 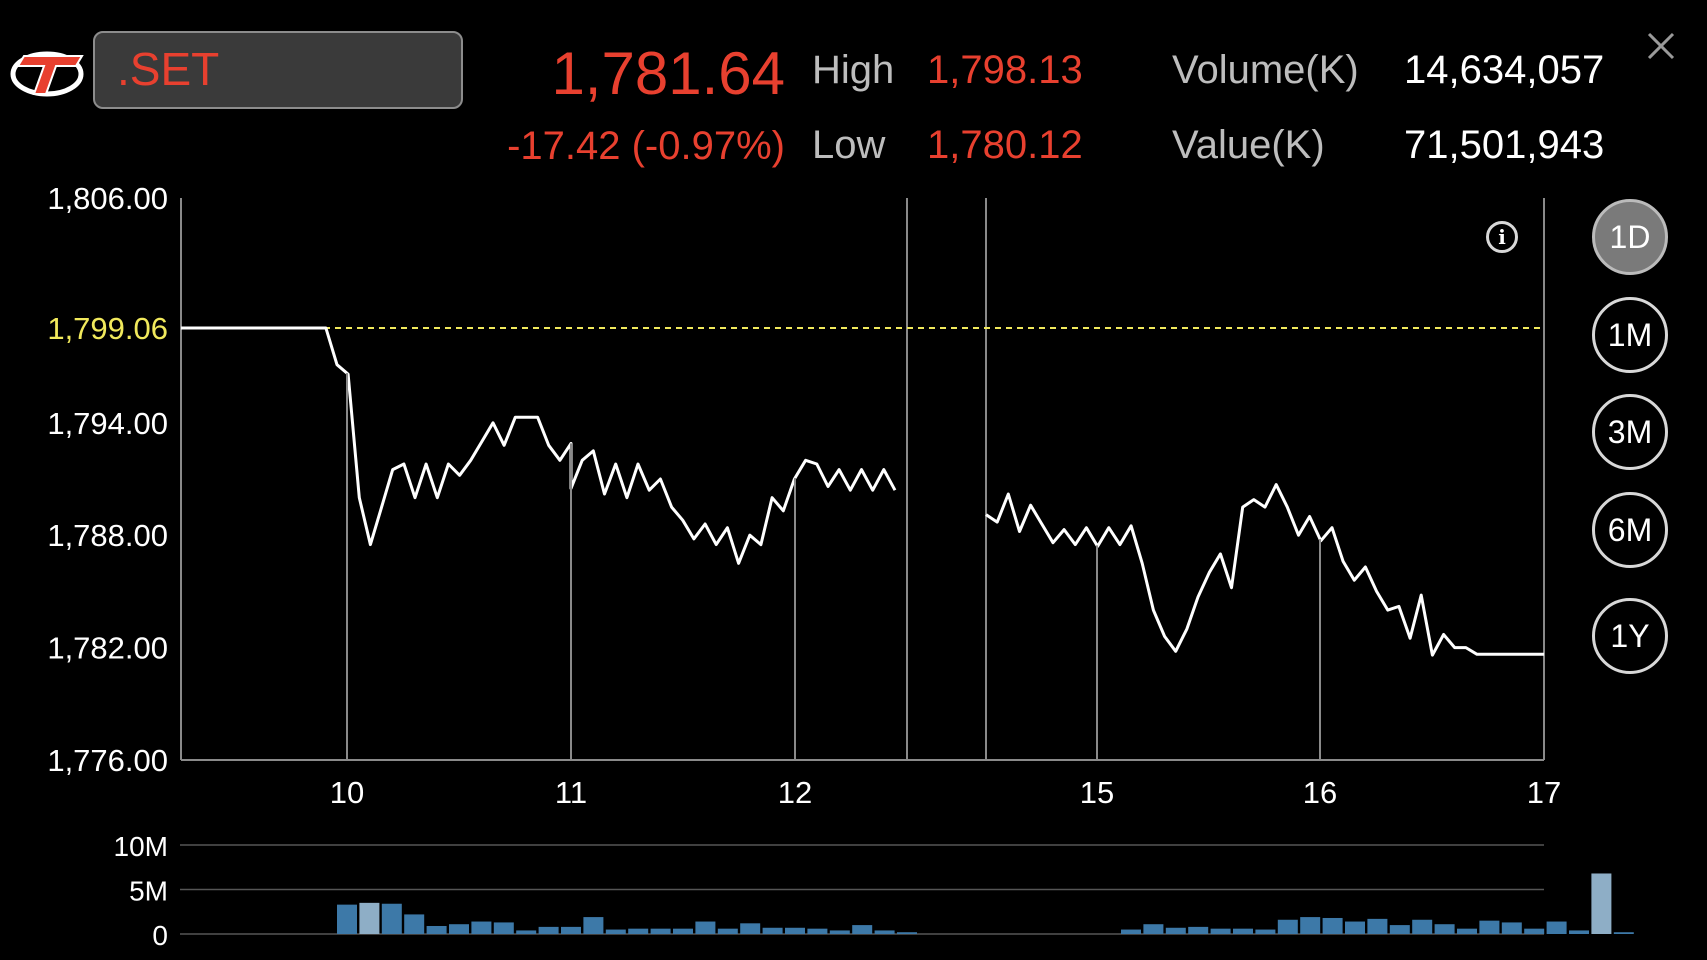 What do you see at coordinates (47, 74) in the screenshot?
I see `brand-logo` at bounding box center [47, 74].